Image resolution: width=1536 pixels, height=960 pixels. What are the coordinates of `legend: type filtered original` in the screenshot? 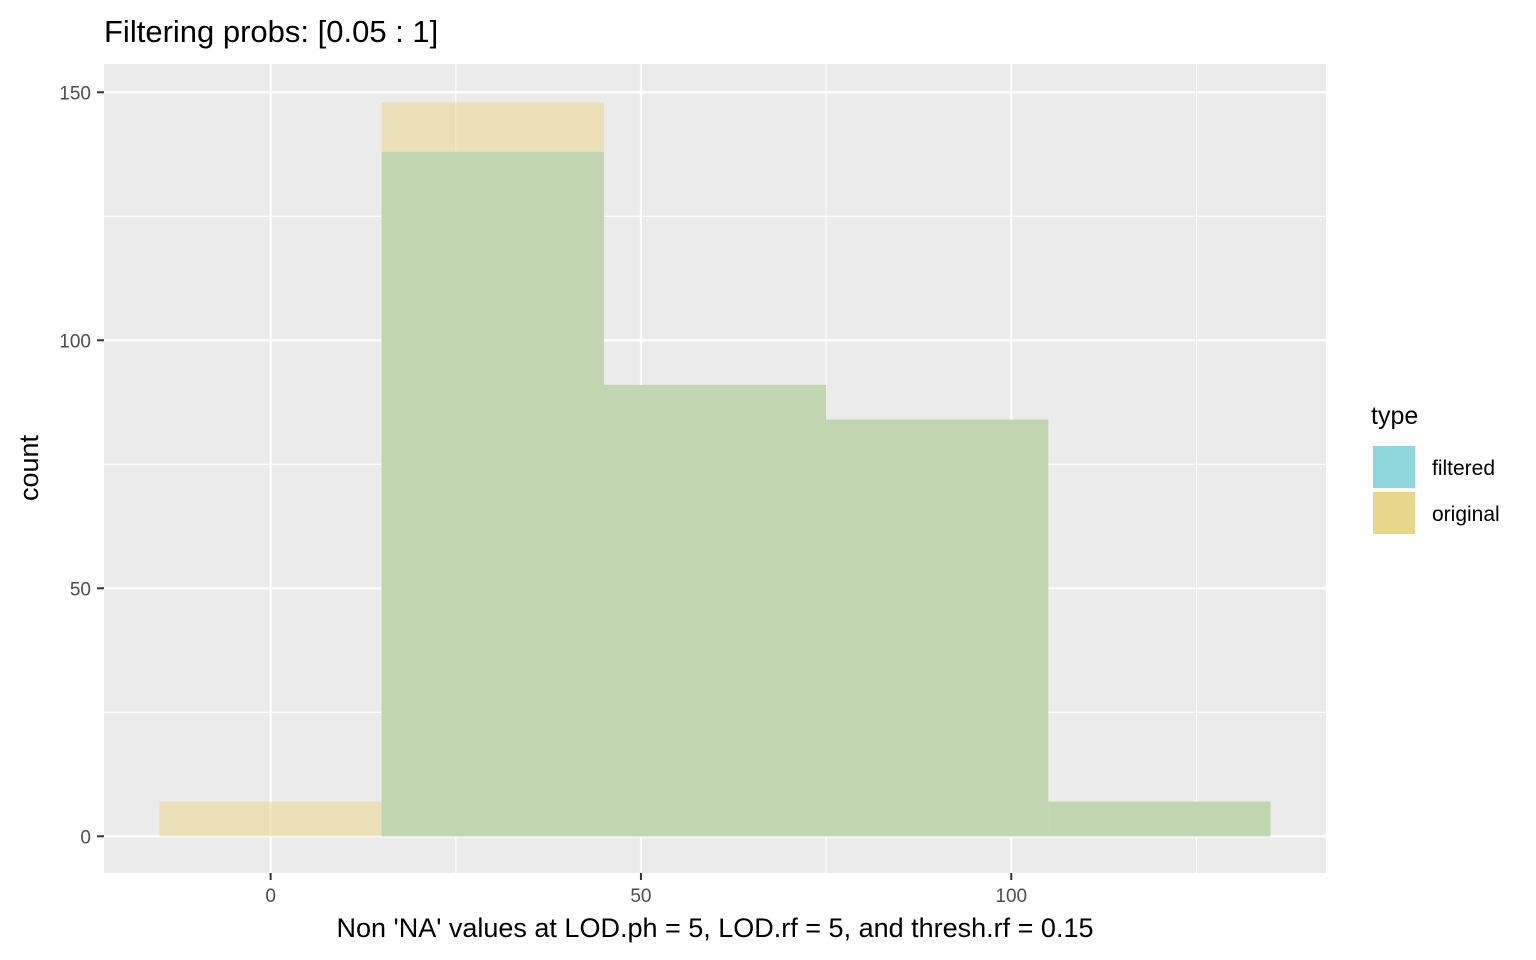 It's located at (1435, 469).